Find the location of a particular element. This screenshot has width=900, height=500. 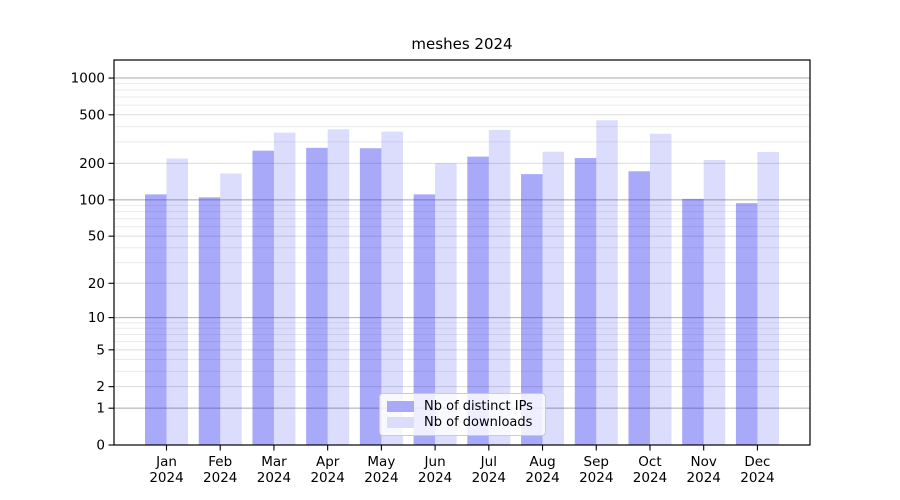

legend-label-distinct-ips: Nb of distinct IPs is located at coordinates (478, 406).